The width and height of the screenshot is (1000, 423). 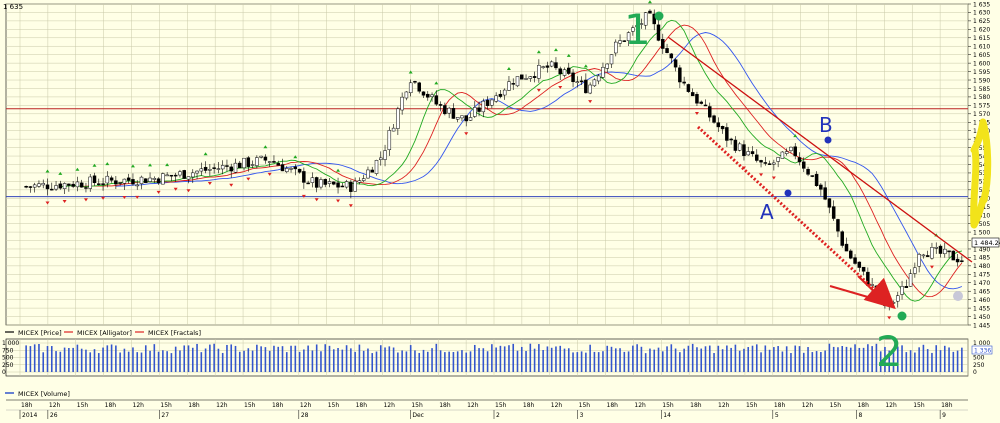 What do you see at coordinates (981, 165) in the screenshot?
I see `y-tick-label: 1 540` at bounding box center [981, 165].